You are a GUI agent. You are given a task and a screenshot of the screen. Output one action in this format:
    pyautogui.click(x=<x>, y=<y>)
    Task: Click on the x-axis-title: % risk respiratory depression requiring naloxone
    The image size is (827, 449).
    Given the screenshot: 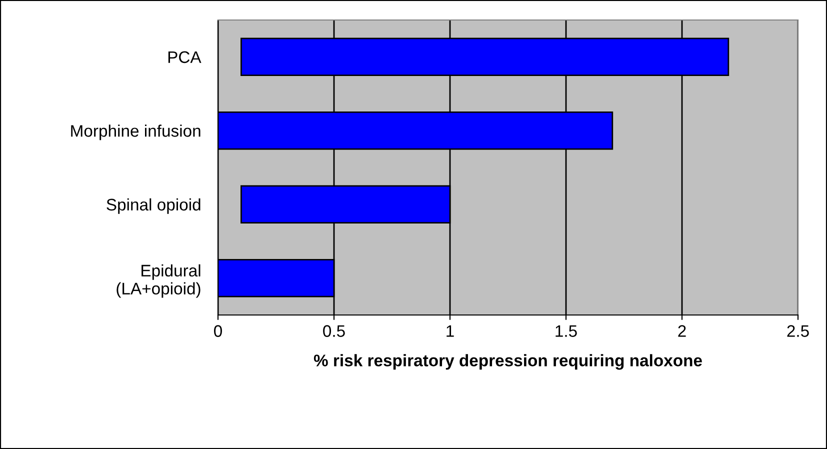 What is the action you would take?
    pyautogui.click(x=508, y=362)
    